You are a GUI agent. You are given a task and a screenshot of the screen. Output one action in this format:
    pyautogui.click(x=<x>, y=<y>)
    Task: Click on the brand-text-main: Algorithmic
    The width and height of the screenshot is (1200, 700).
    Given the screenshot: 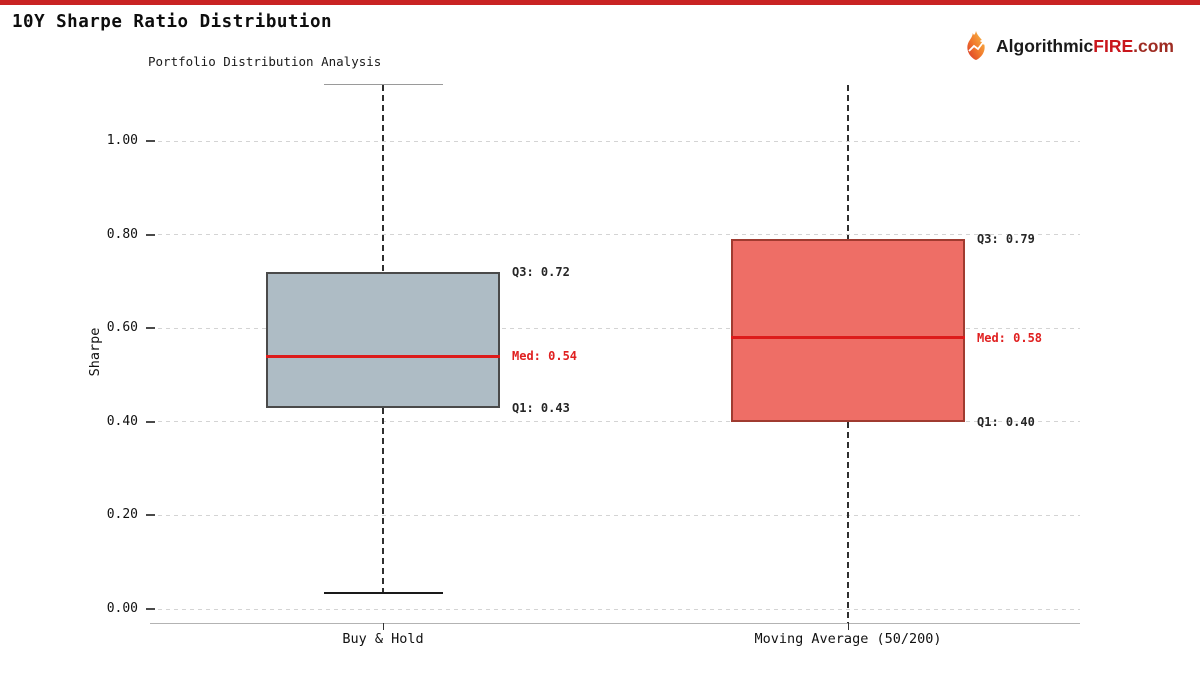 What is the action you would take?
    pyautogui.click(x=1045, y=45)
    